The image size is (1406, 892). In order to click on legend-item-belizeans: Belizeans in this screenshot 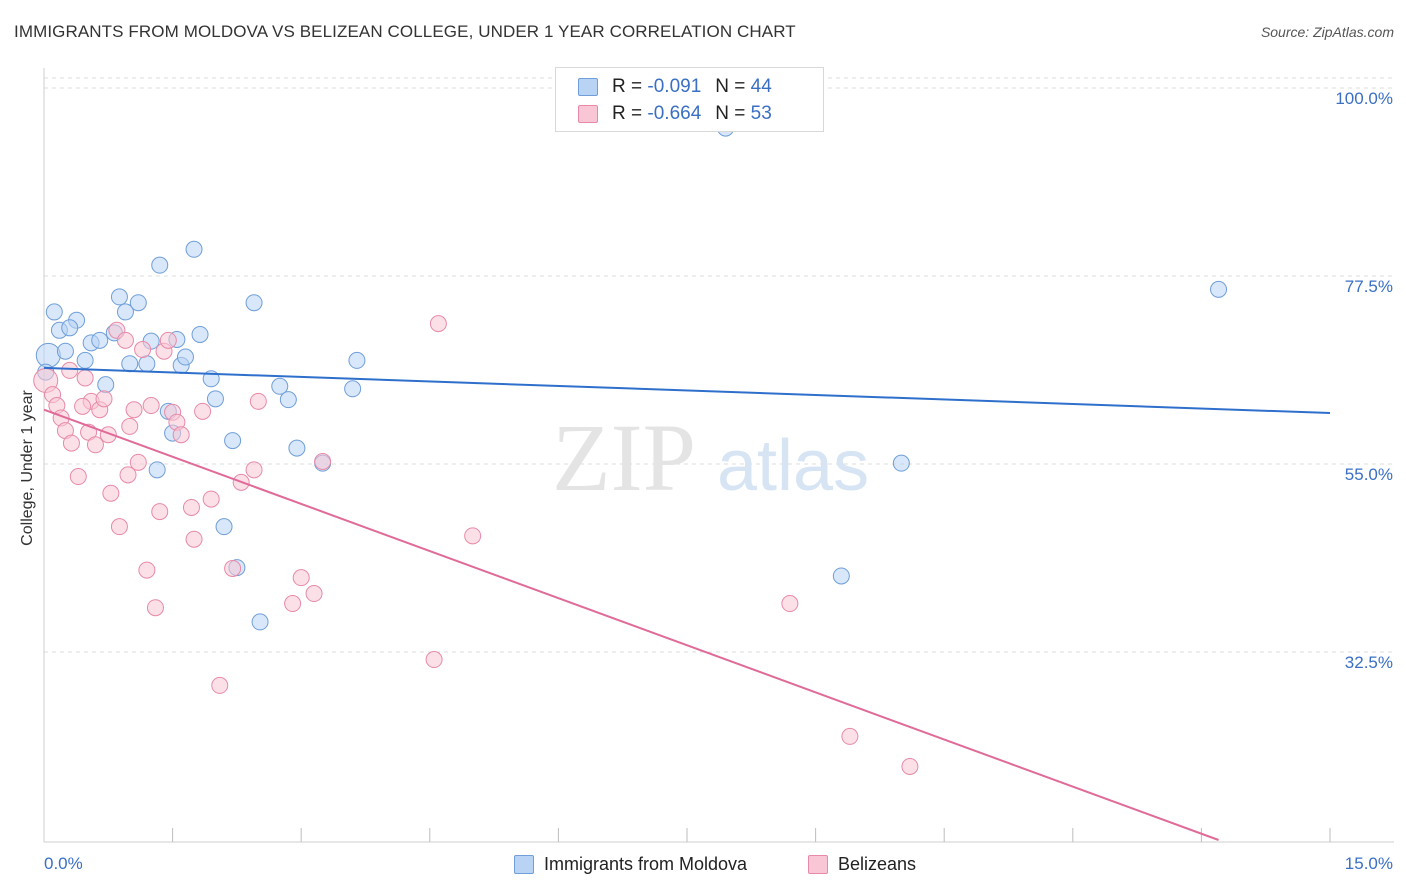, I will do `click(862, 864)`.